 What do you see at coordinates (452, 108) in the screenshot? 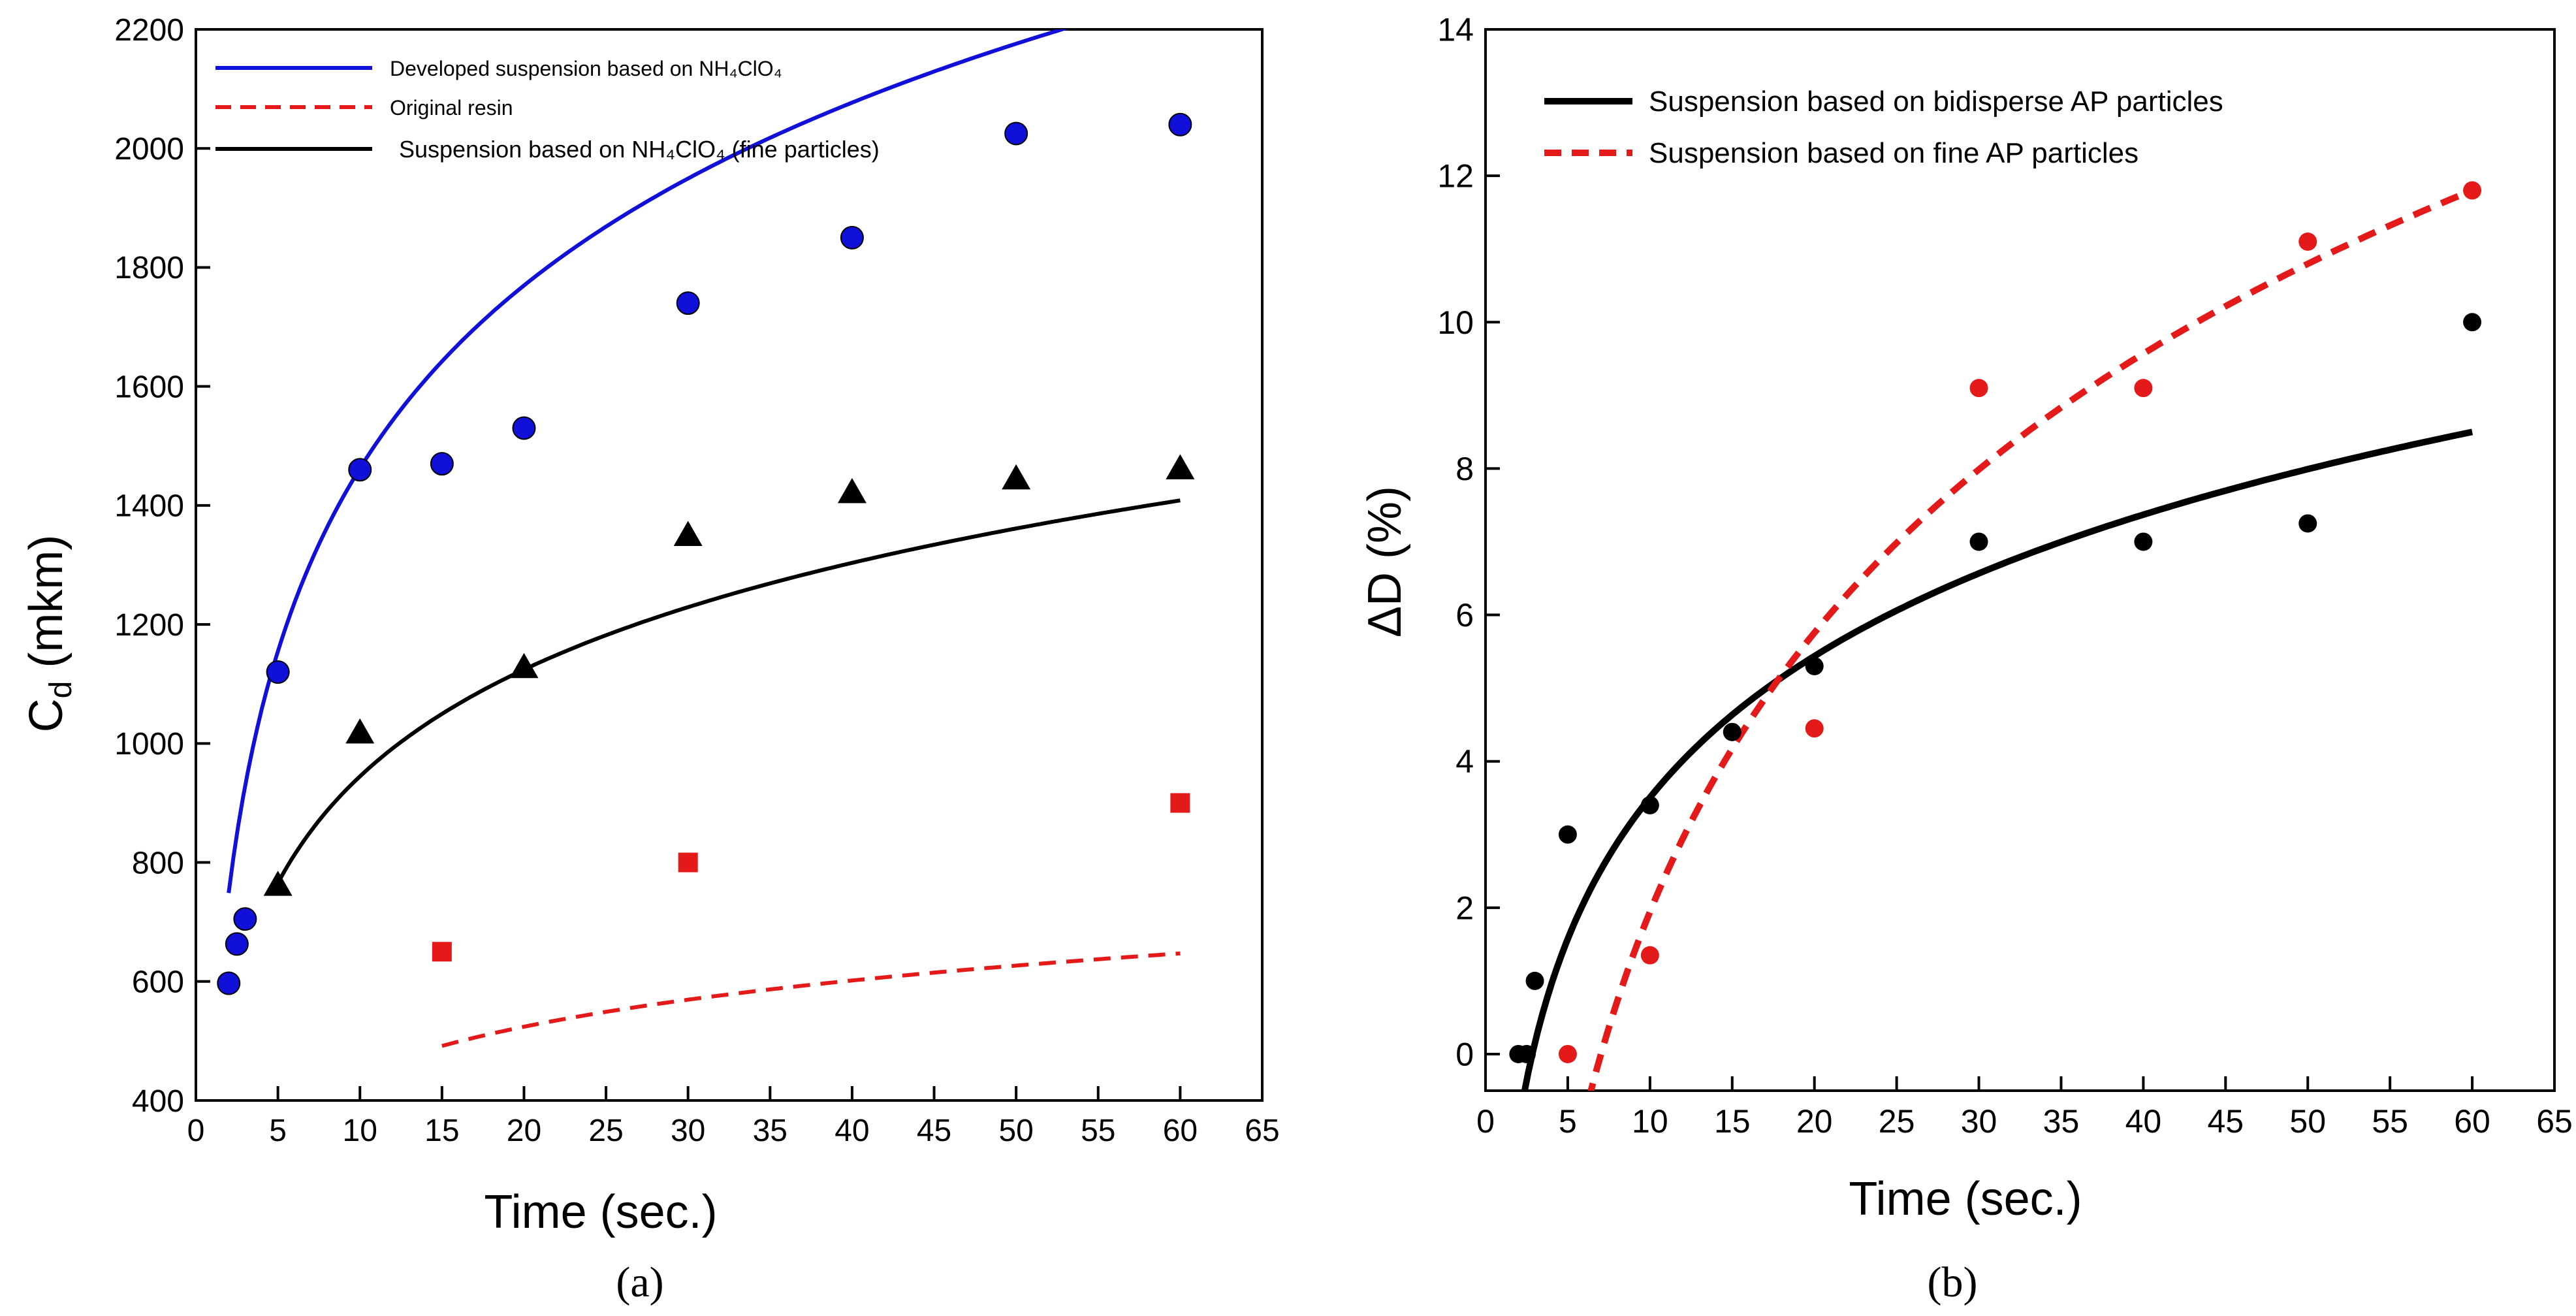
I see `legend-a-label-2: Original resin` at bounding box center [452, 108].